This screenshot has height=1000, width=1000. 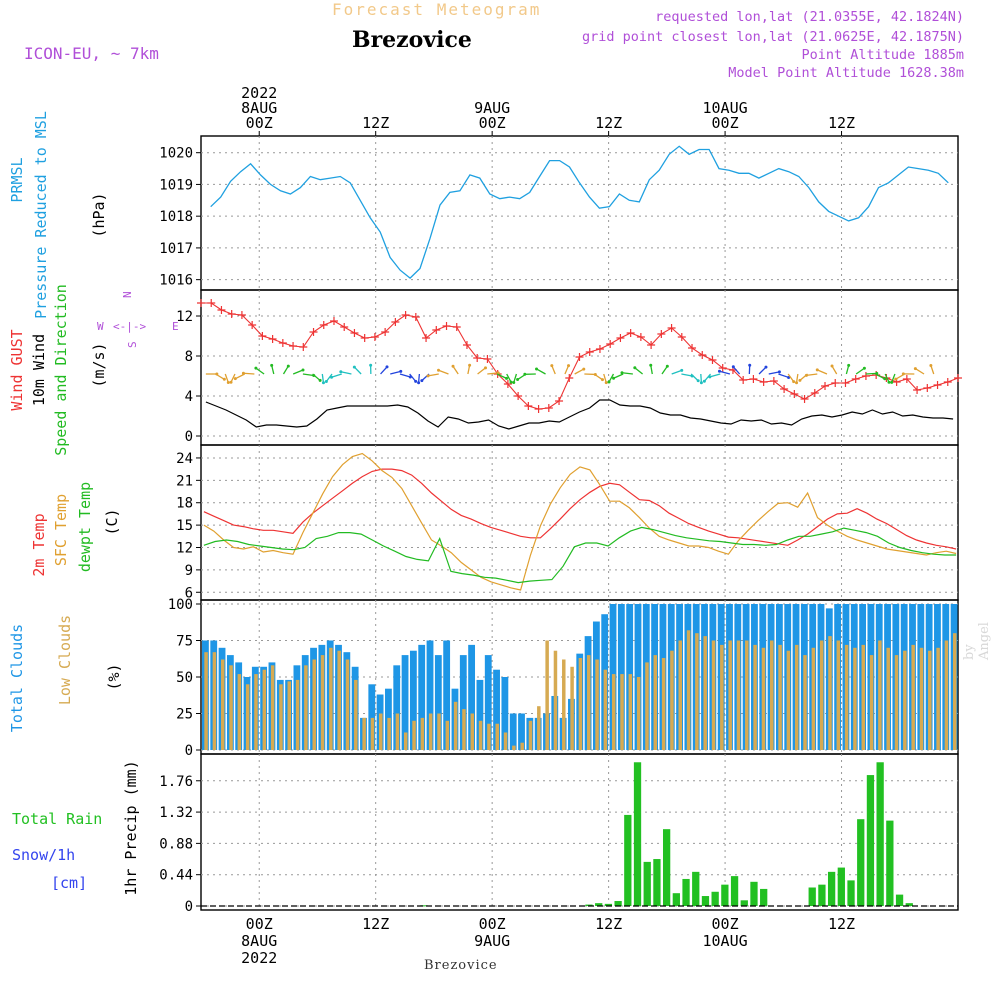 I want to click on y-axis-label: (%), so click(x=114, y=676).